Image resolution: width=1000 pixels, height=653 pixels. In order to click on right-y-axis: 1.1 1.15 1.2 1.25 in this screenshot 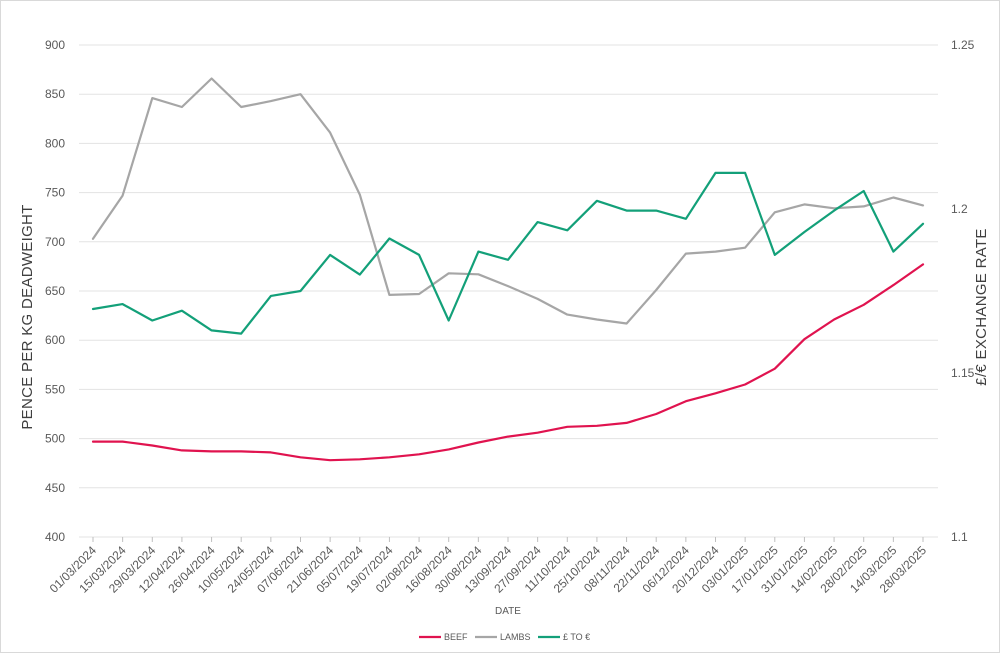, I will do `click(963, 291)`.